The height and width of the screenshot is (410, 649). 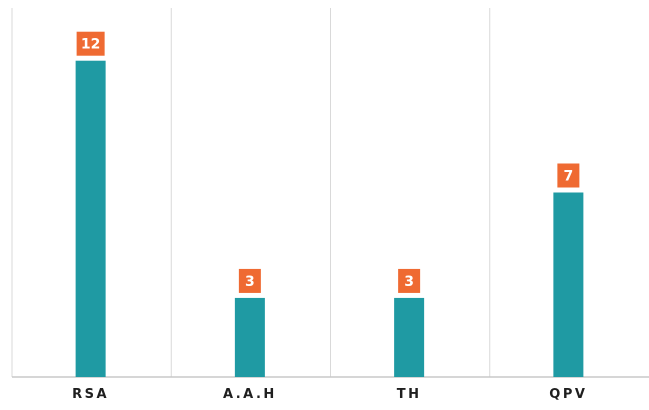 I want to click on x-tick-layer: RSA A.A.H TH QPV, so click(x=329, y=394).